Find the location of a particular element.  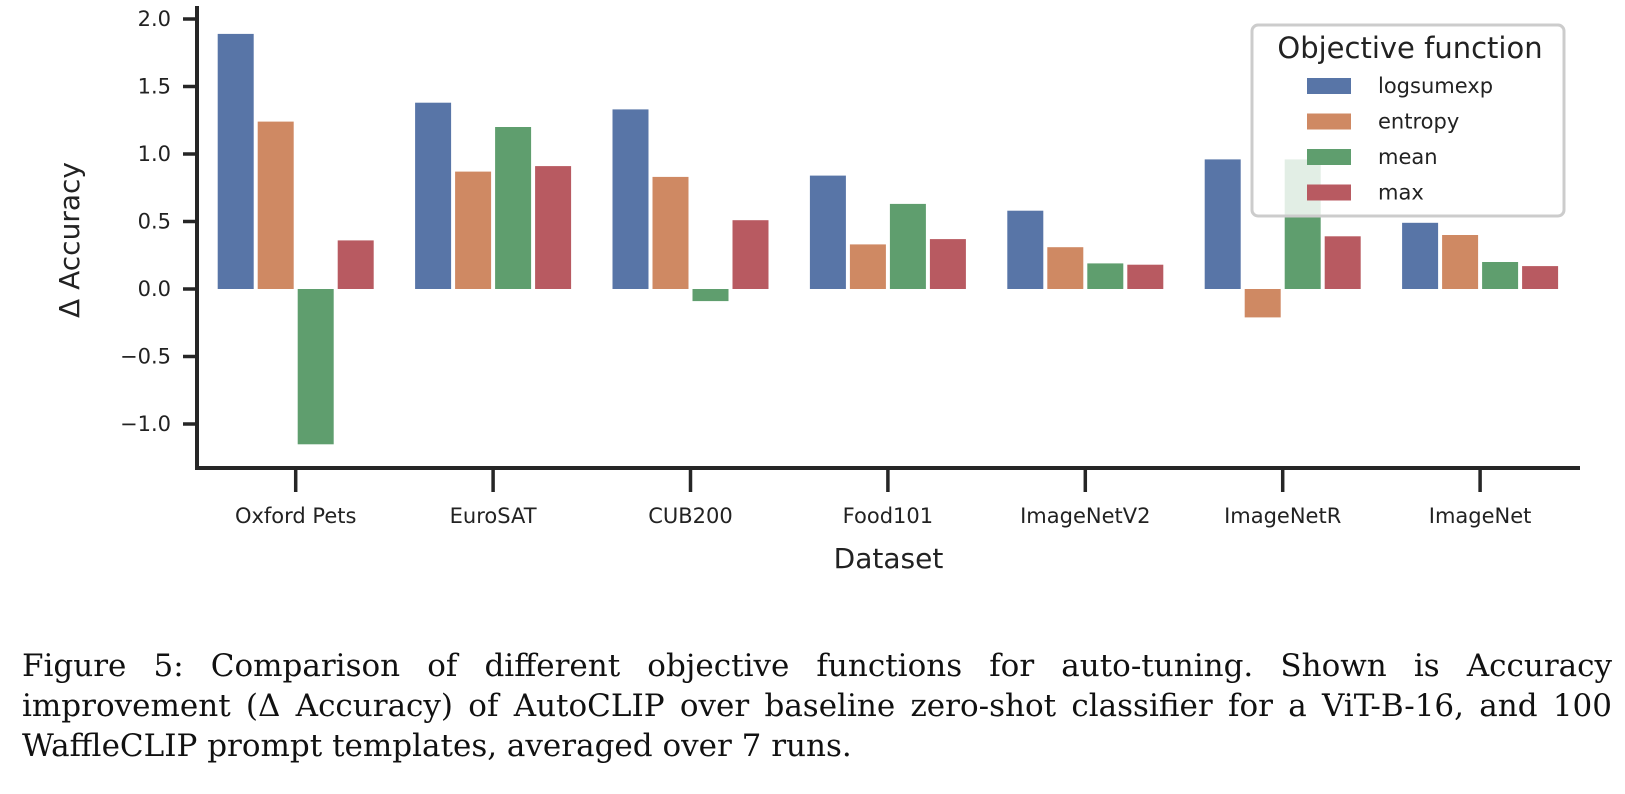

bar-mean-cub200 is located at coordinates (710, 295).